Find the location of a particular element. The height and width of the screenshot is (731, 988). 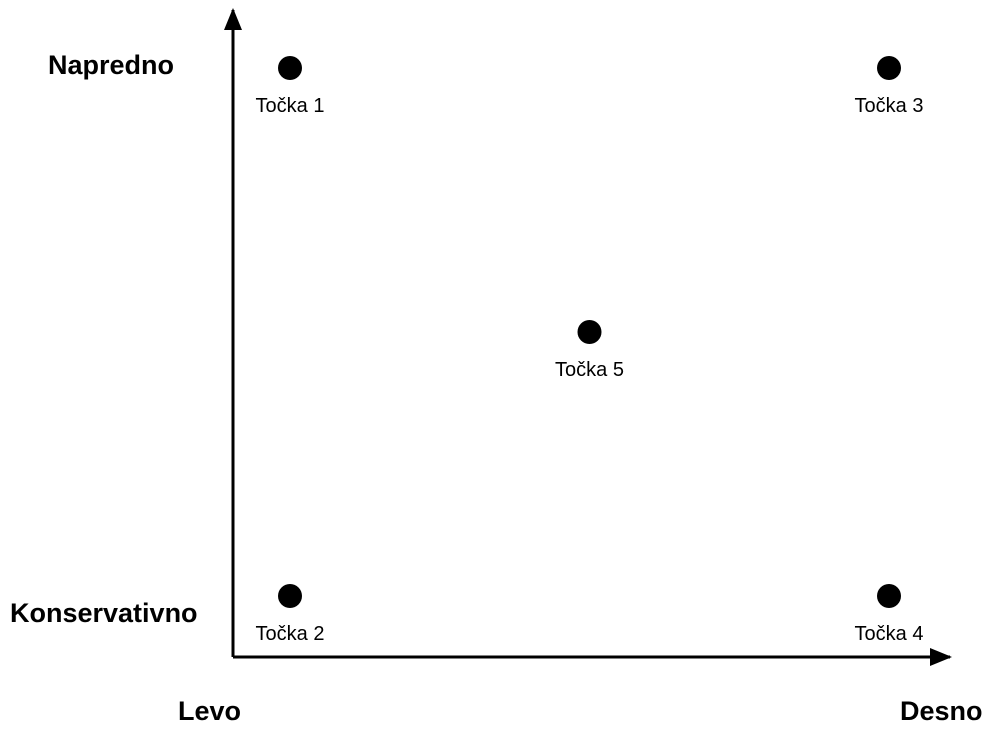

y-axis-arrowhead is located at coordinates (233, 19).